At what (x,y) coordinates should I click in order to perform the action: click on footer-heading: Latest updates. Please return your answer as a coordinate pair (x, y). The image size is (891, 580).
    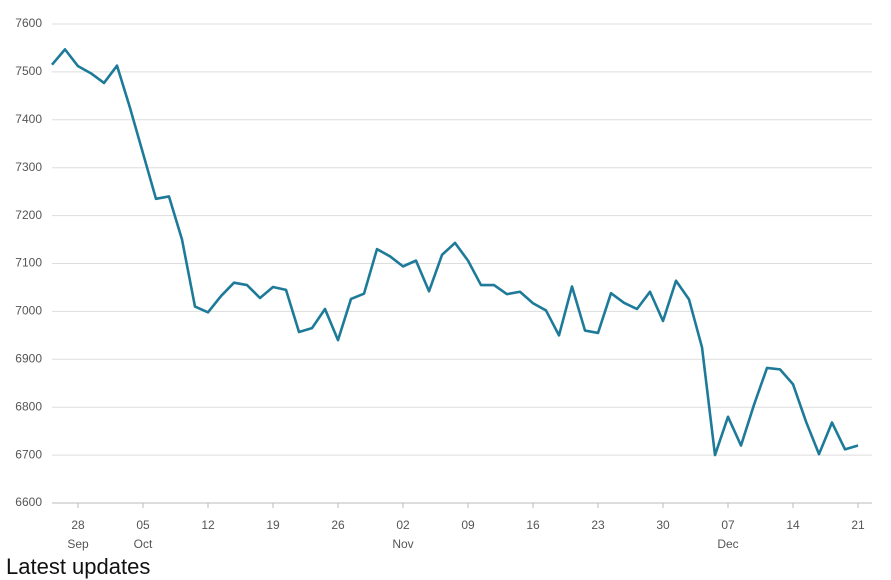
    Looking at the image, I should click on (78, 566).